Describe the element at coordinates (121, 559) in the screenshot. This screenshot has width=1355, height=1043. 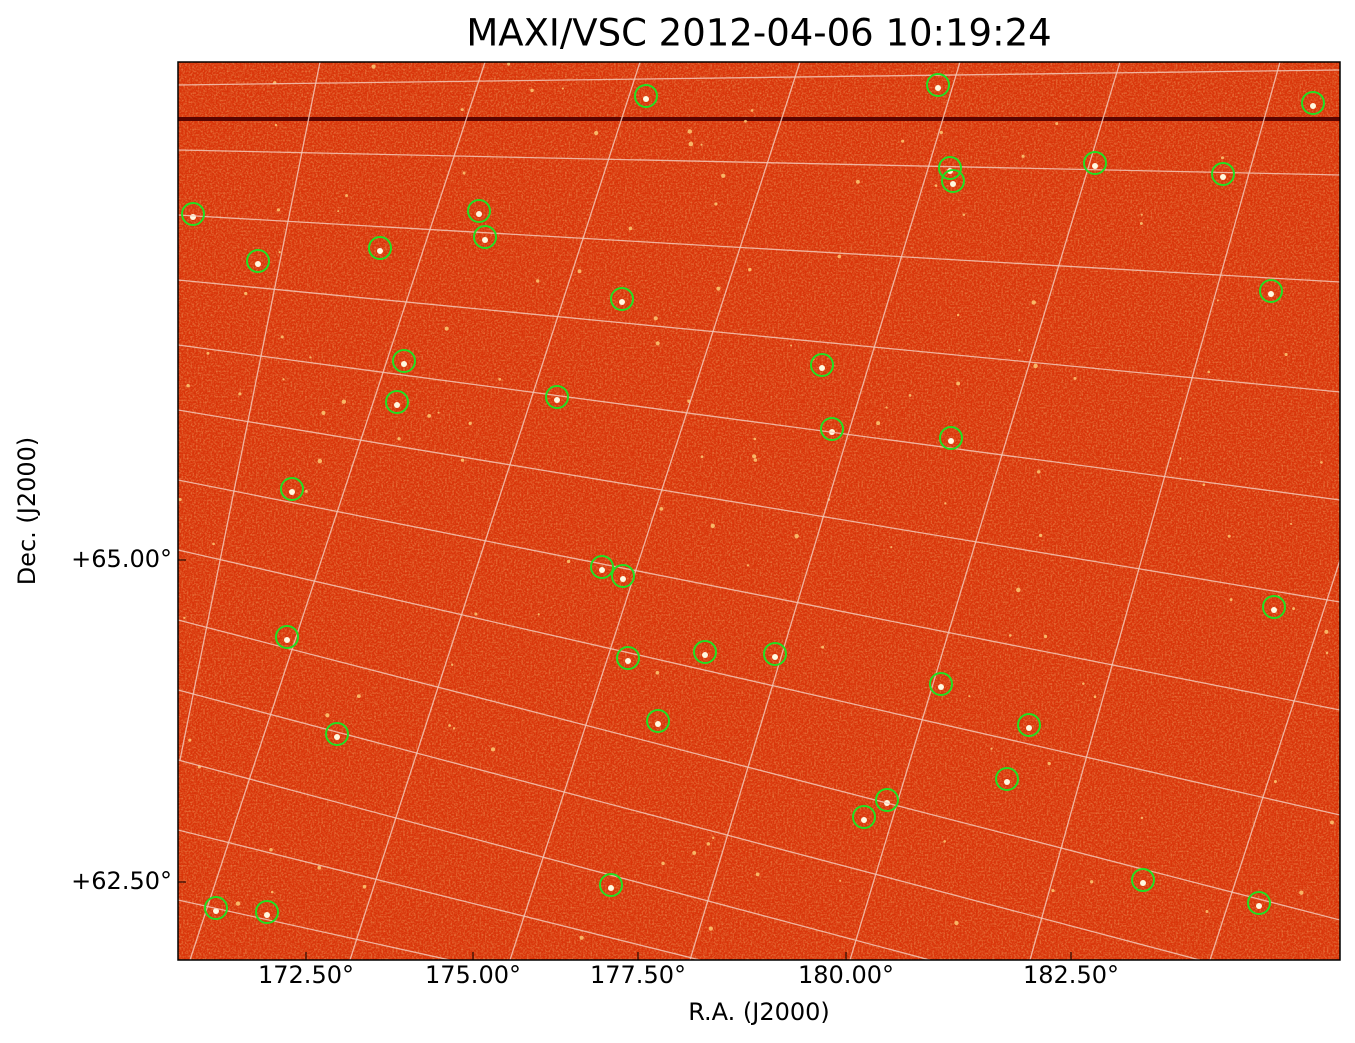
I see `y-tick-label: +65.00°` at that location.